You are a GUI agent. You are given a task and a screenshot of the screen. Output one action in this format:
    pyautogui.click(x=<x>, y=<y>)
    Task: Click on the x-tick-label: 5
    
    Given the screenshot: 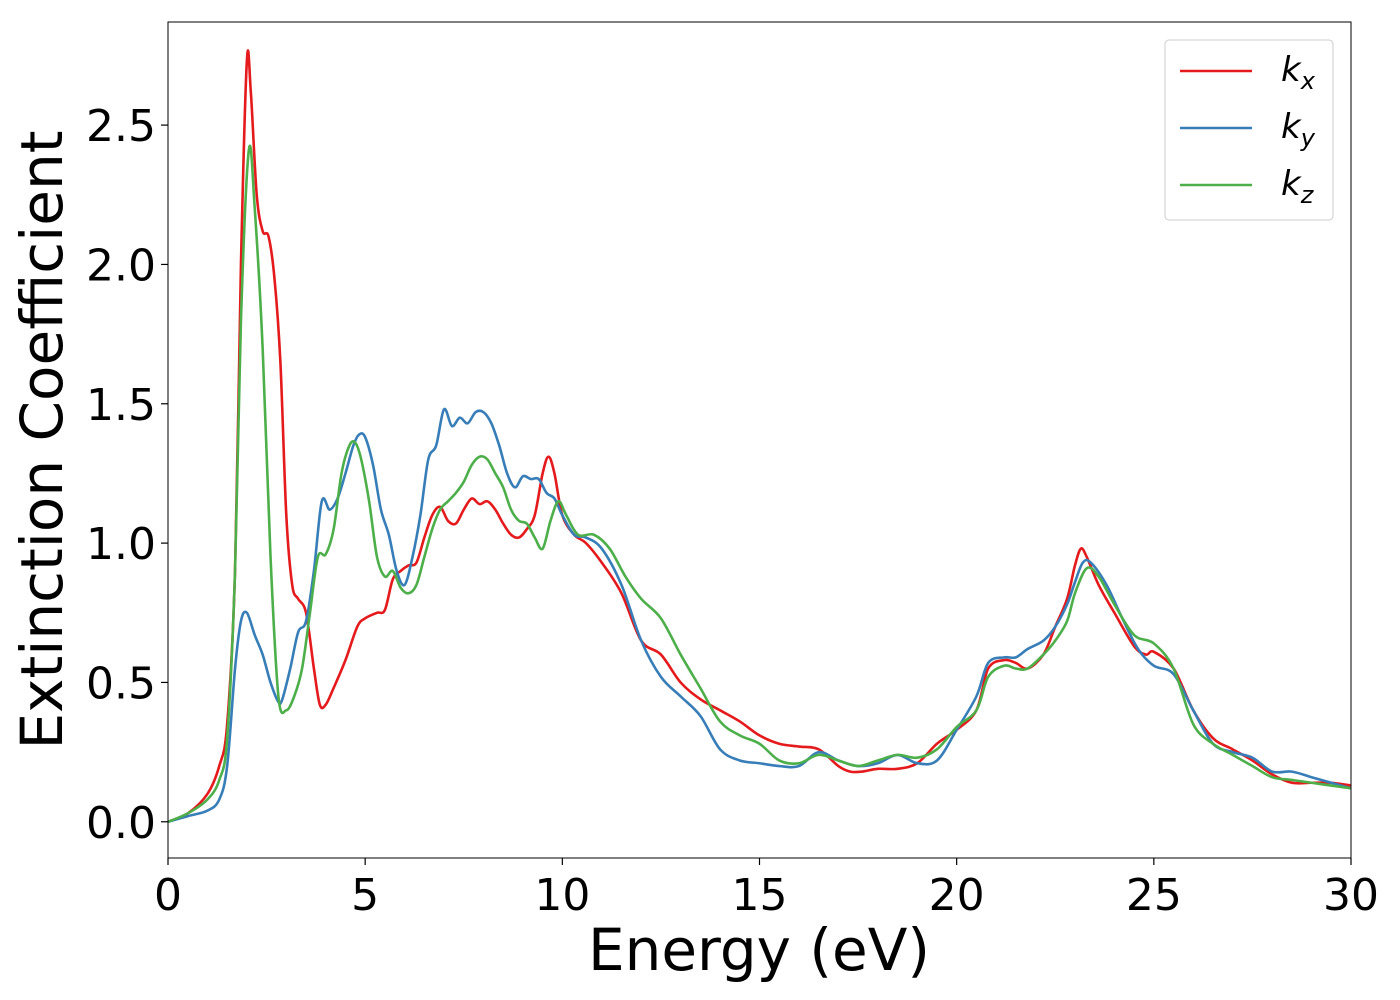 What is the action you would take?
    pyautogui.click(x=365, y=895)
    